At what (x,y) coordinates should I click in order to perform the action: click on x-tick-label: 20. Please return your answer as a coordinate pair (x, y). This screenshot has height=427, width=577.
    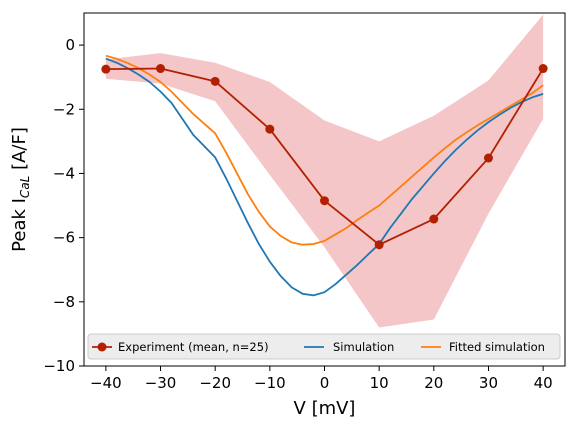
    Looking at the image, I should click on (433, 383).